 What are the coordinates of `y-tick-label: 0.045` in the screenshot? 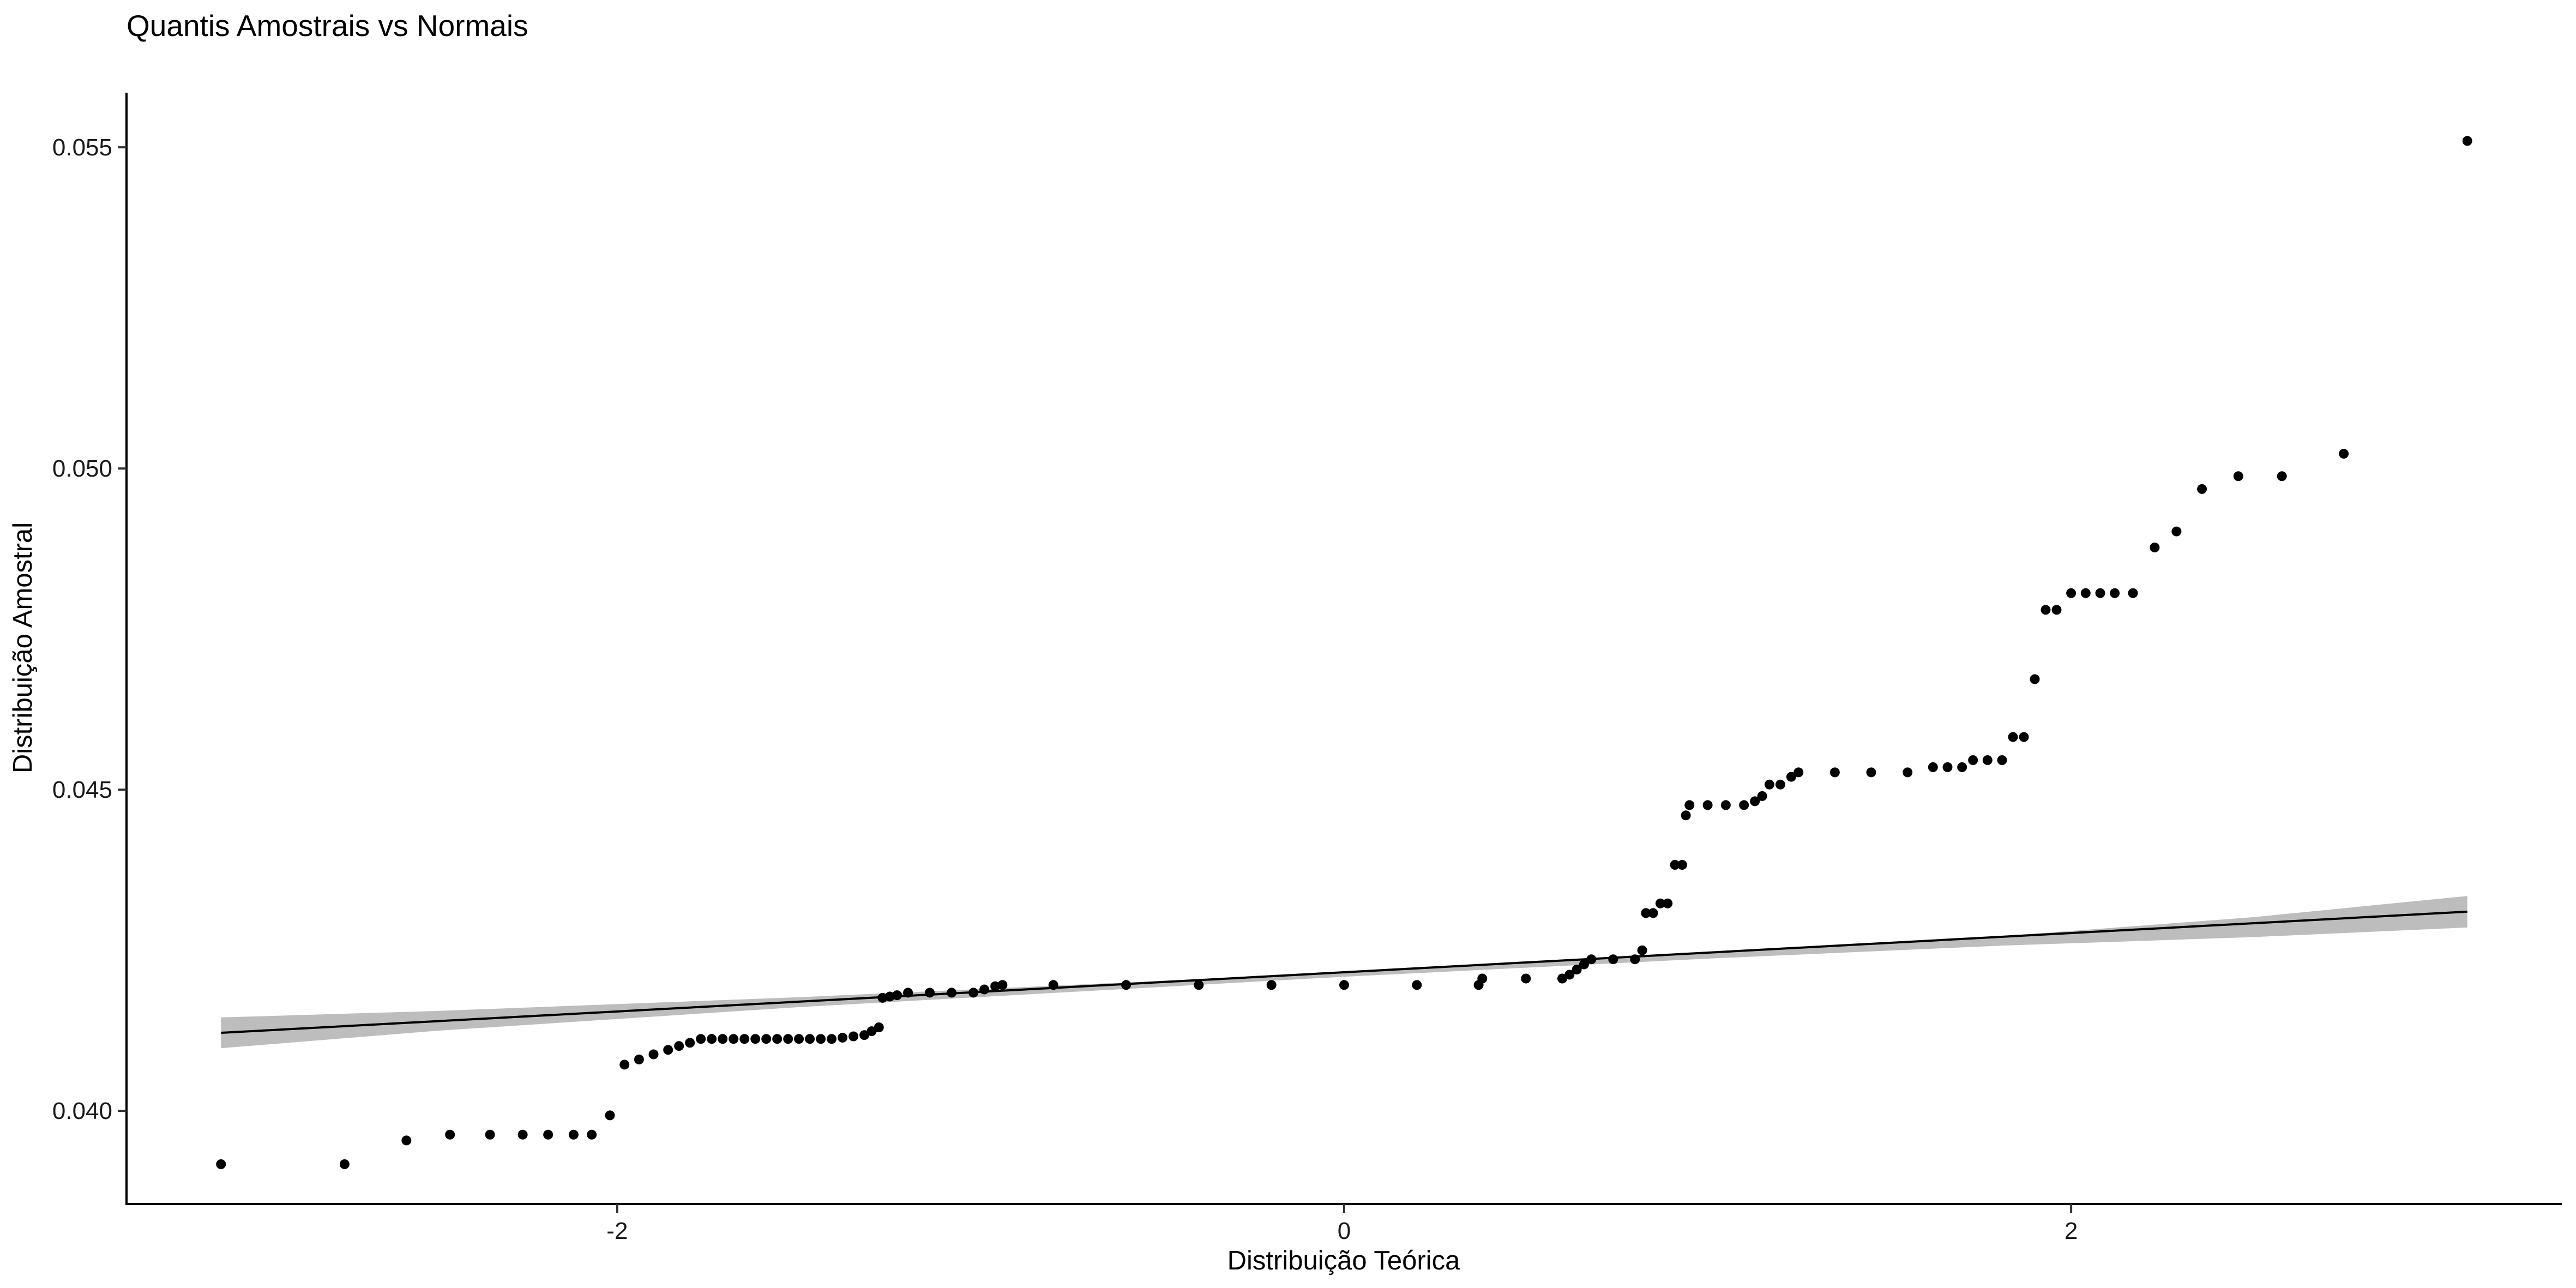 It's located at (82, 790).